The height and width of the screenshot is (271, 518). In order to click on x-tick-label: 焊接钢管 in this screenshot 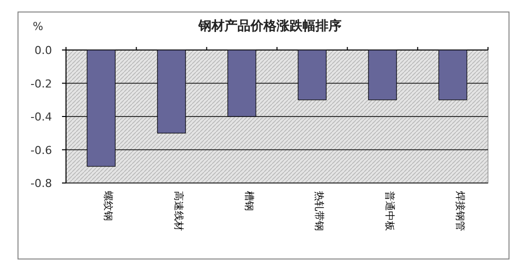, I will do `click(460, 211)`.